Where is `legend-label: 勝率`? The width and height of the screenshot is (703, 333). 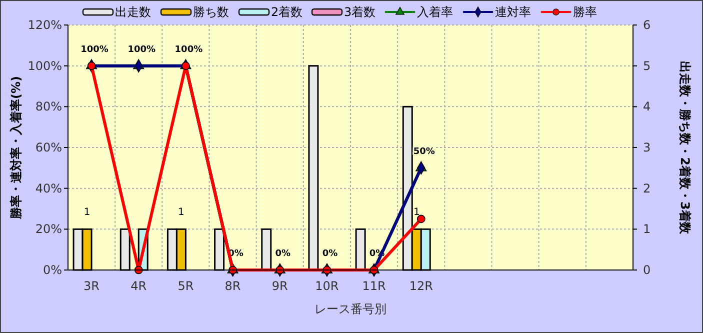 legend-label: 勝率 is located at coordinates (585, 12).